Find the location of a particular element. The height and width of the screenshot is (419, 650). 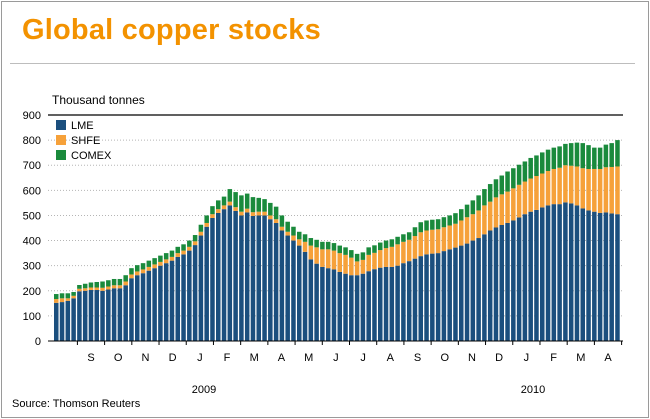

chart-title: Global copper stocks is located at coordinates (171, 30).